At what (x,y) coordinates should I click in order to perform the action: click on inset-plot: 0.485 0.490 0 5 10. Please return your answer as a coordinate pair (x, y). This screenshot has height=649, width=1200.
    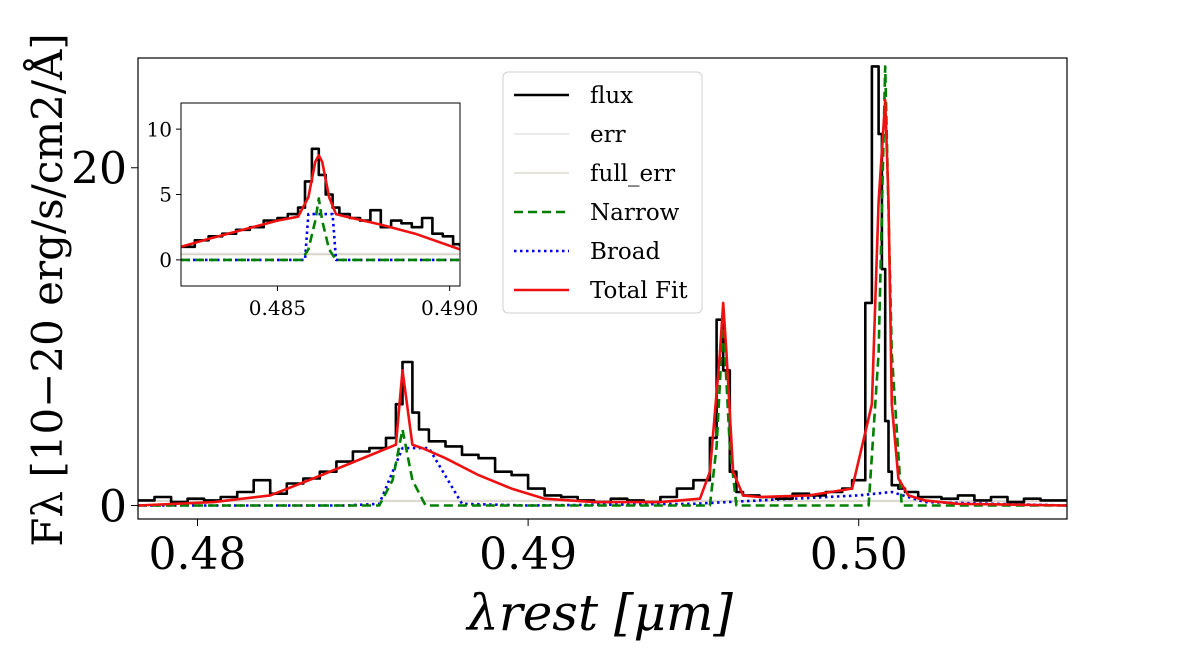
    Looking at the image, I should click on (312, 211).